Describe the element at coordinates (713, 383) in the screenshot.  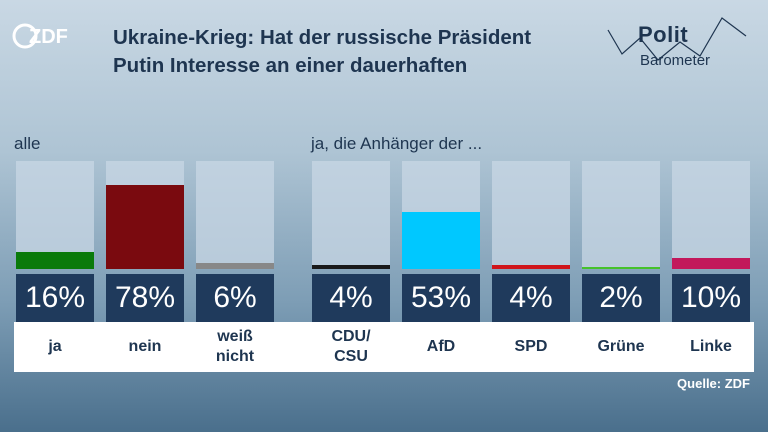
I see `source-note: Quelle: ZDF` at that location.